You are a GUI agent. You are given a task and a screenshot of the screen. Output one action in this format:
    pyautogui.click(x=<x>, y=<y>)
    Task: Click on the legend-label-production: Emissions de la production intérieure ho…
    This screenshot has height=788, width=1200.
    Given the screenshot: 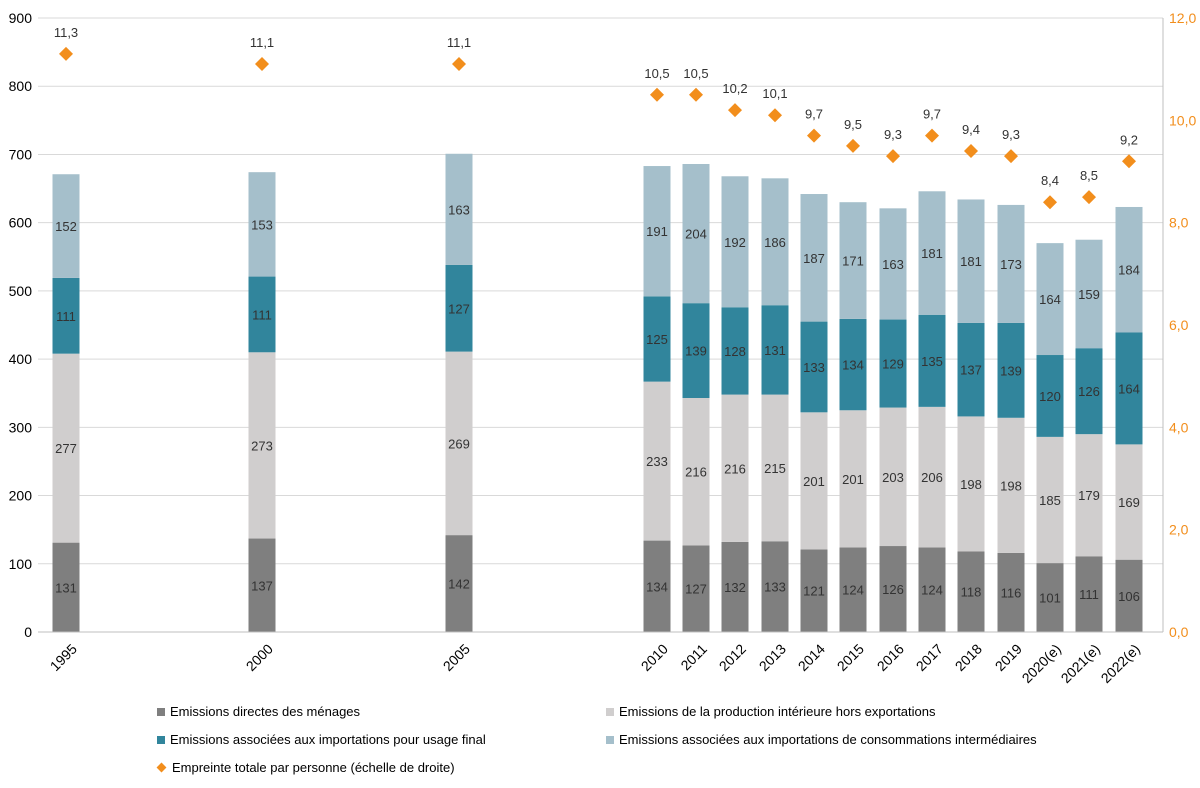 What is the action you would take?
    pyautogui.click(x=777, y=711)
    